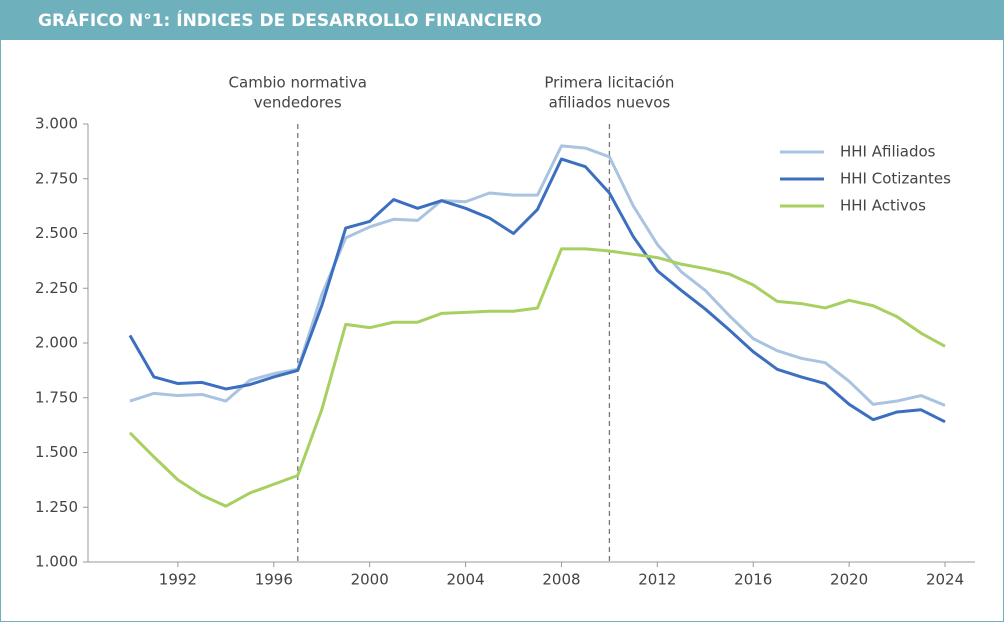  I want to click on x-tick-label: 2008, so click(561, 580).